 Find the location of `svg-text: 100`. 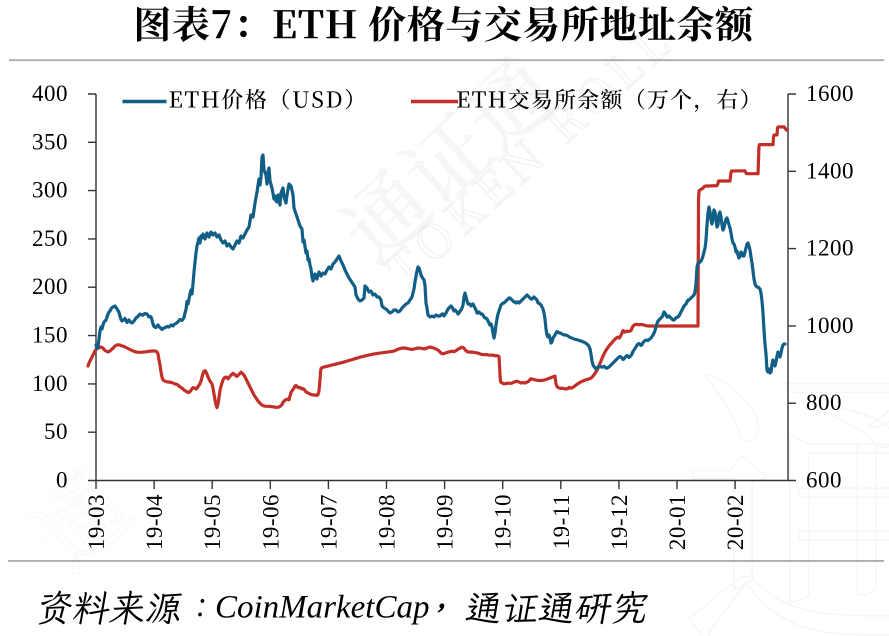

svg-text: 100 is located at coordinates (50, 383).